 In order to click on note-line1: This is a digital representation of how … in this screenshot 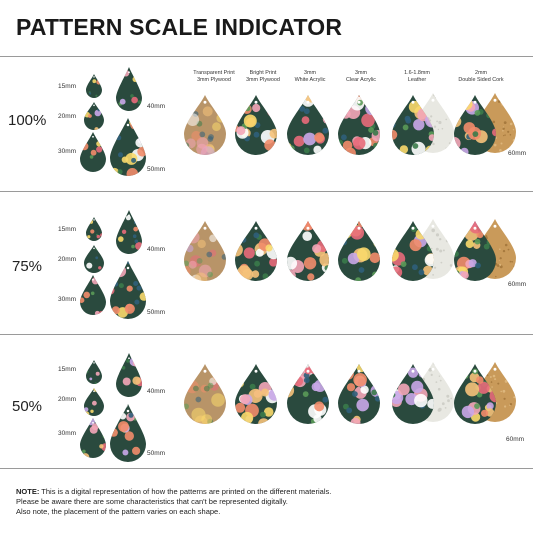, I will do `click(185, 491)`.